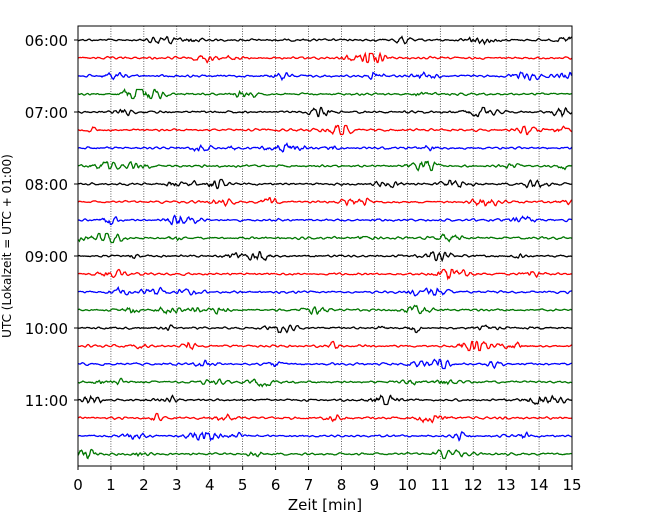  Describe the element at coordinates (325, 436) in the screenshot. I see `trace-11:30` at that location.